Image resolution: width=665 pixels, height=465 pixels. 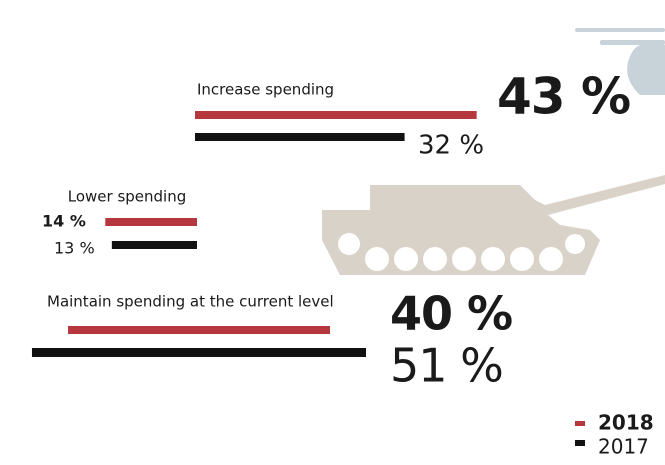 What do you see at coordinates (451, 146) in the screenshot?
I see `value-label: 32 %` at bounding box center [451, 146].